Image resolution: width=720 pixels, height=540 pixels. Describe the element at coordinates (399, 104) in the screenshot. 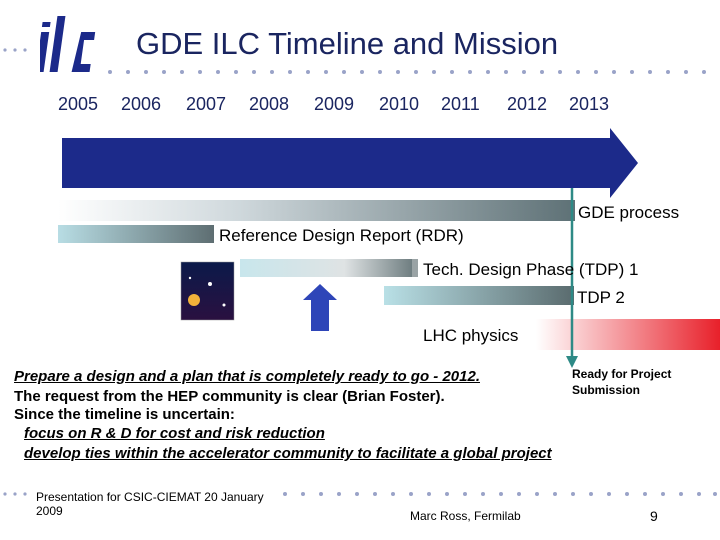

I see `year-label: 2010` at that location.